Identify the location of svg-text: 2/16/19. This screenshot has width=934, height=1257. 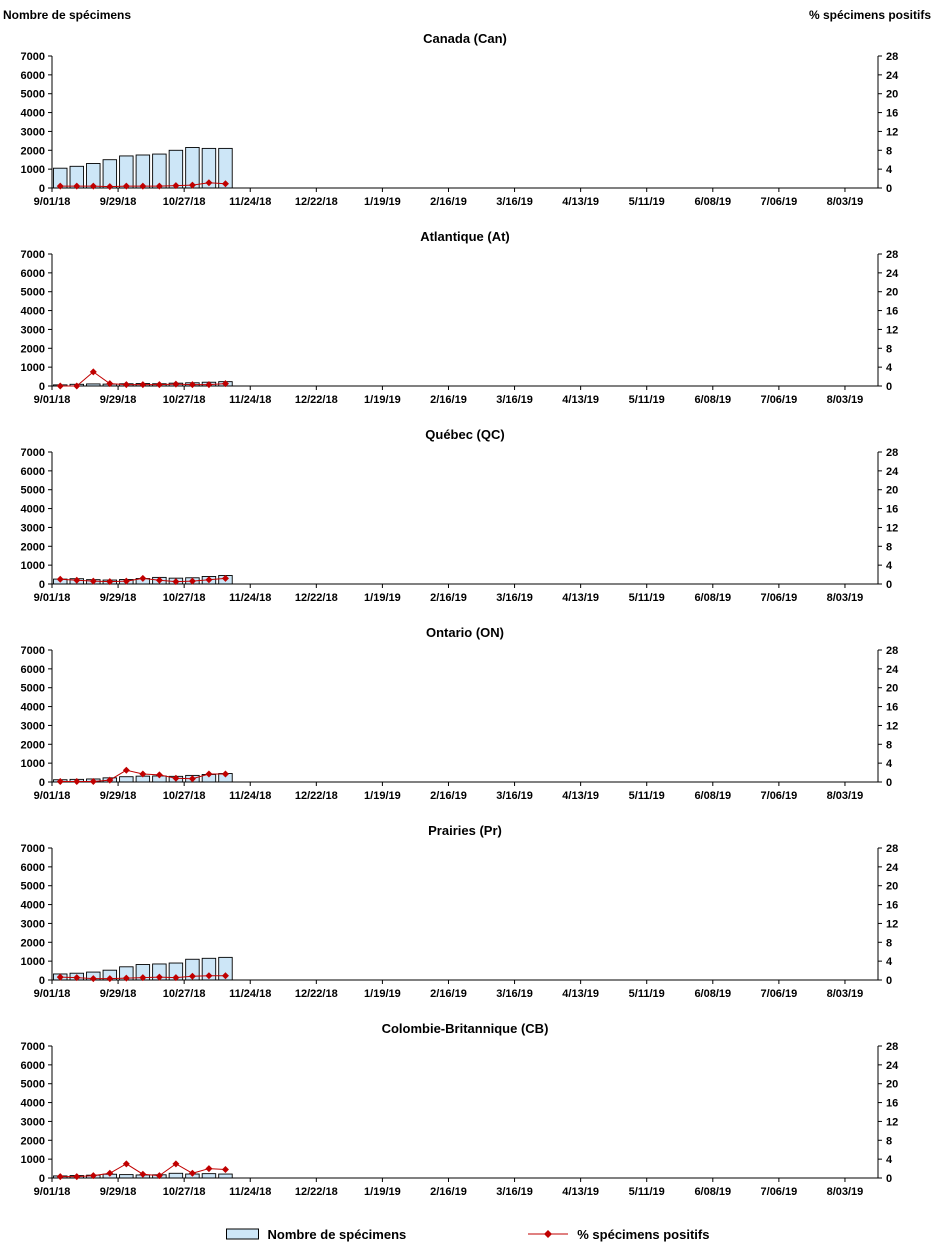
(448, 400).